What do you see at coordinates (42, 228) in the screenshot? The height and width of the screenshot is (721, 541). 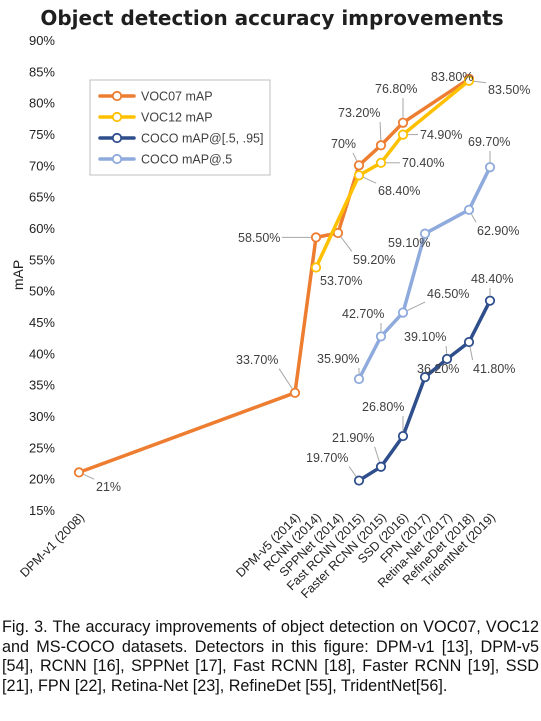 I see `y-tick-label: 60%` at bounding box center [42, 228].